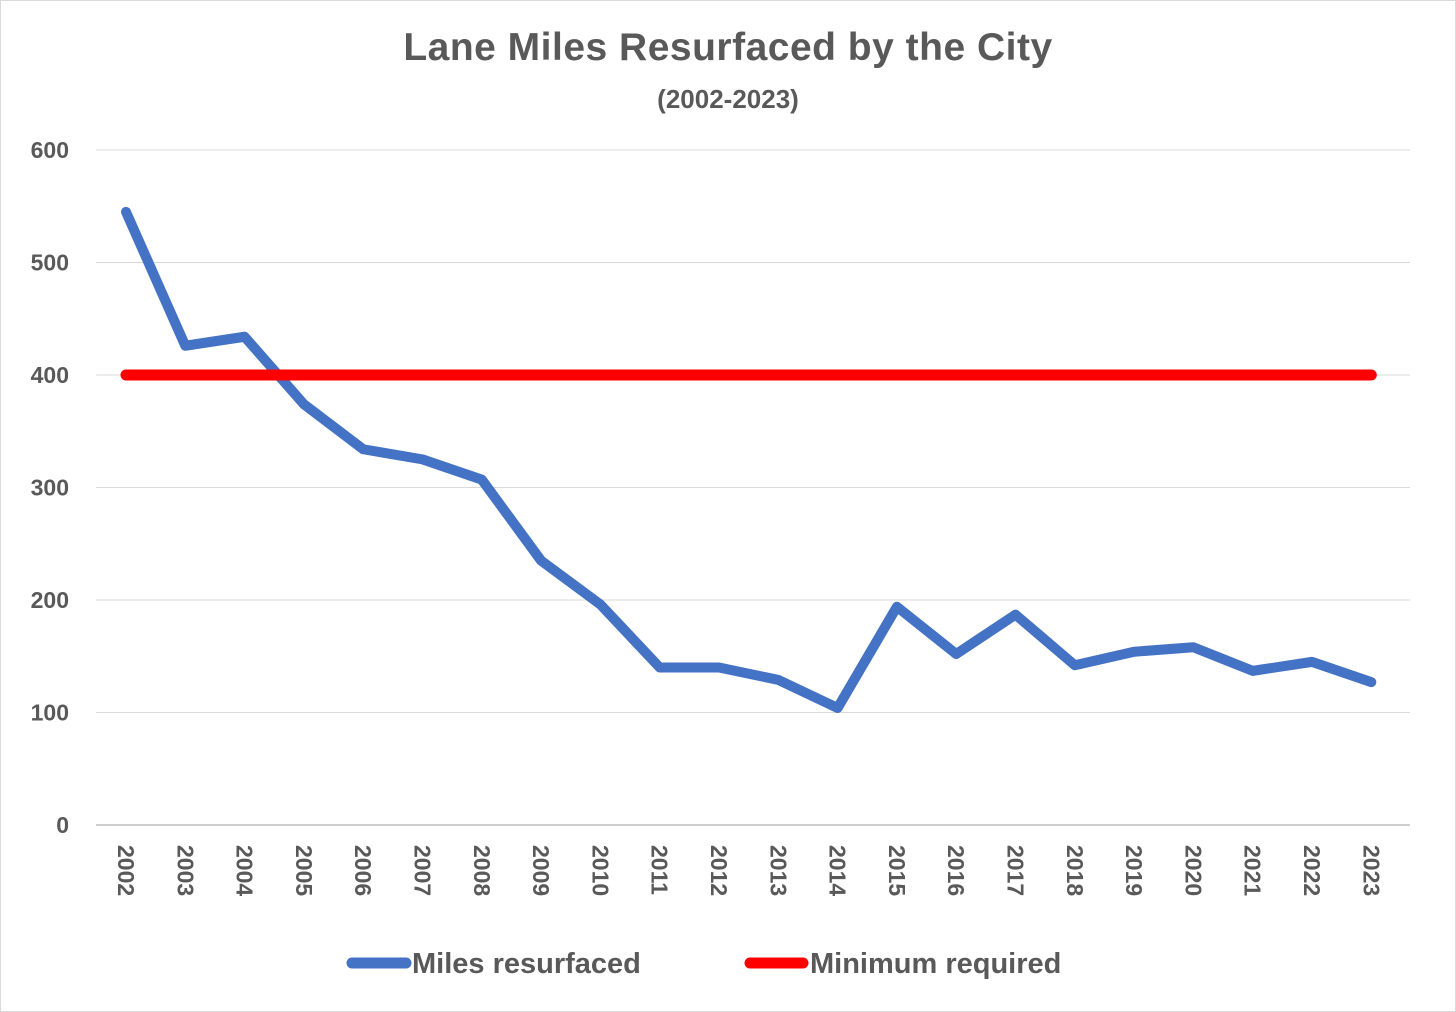 Image resolution: width=1456 pixels, height=1012 pixels. I want to click on y-tick-label-300: 300, so click(50, 488).